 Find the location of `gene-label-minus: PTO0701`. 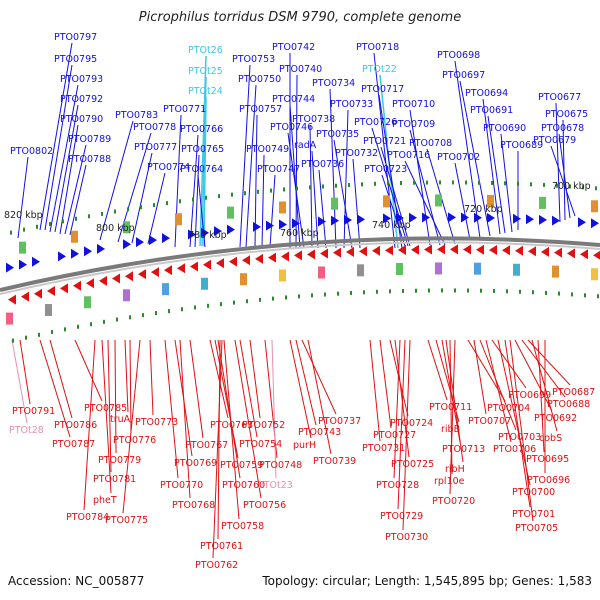

gene-label-minus: PTO0701 is located at coordinates (533, 514).